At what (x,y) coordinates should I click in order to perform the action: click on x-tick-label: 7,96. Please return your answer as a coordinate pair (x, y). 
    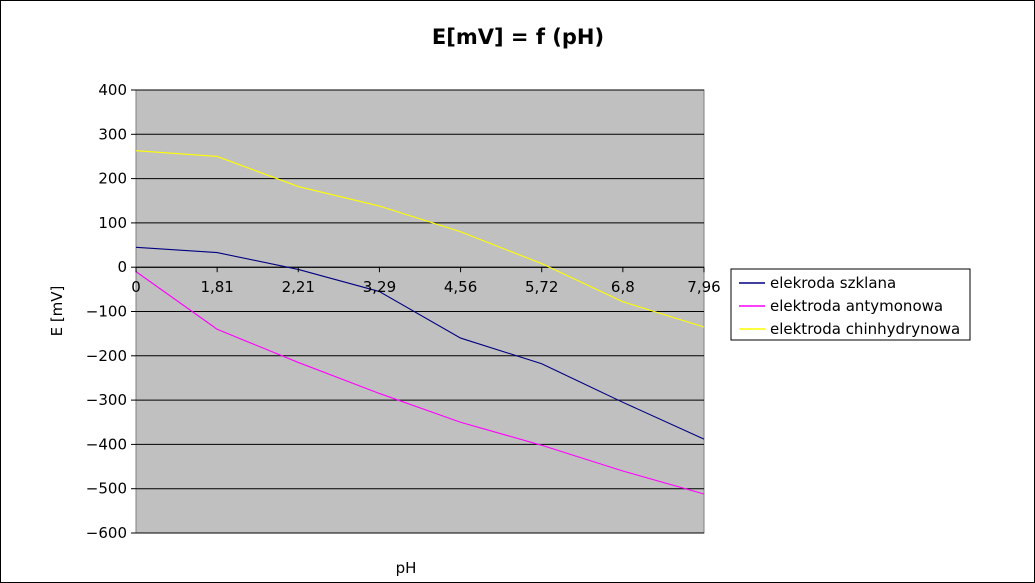
    Looking at the image, I should click on (703, 287).